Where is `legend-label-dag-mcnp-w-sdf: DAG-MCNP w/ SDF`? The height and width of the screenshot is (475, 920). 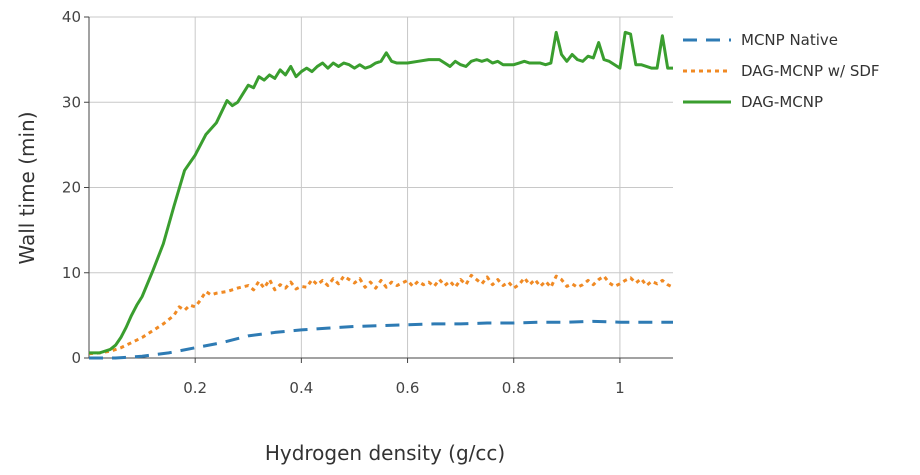
legend-label-dag-mcnp-w-sdf: DAG-MCNP w/ SDF is located at coordinates (810, 71).